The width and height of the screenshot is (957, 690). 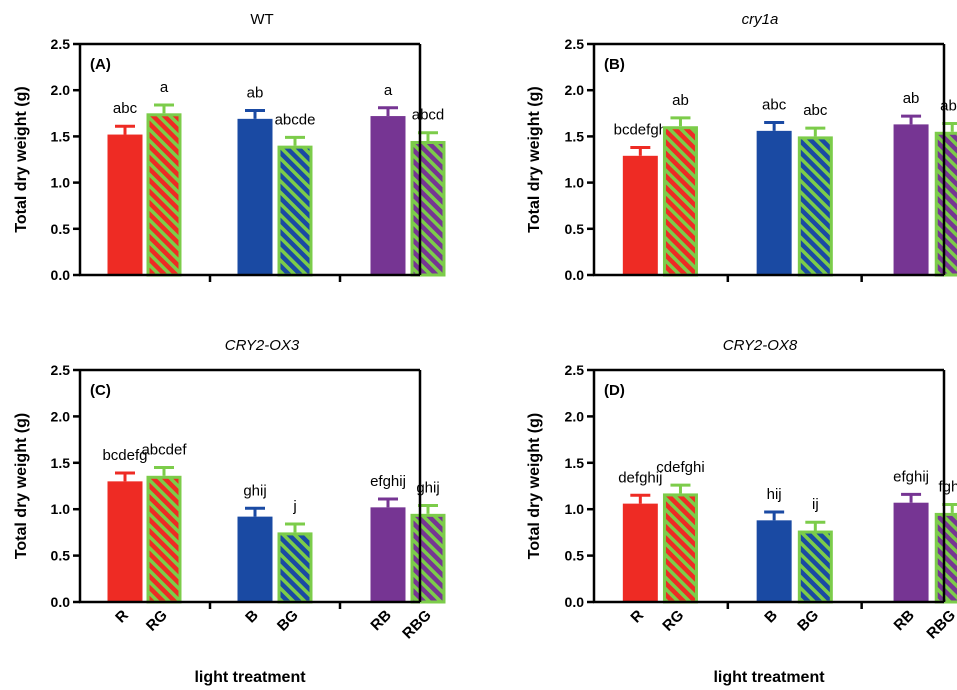 I want to click on x-tick-label: R, so click(x=122, y=617).